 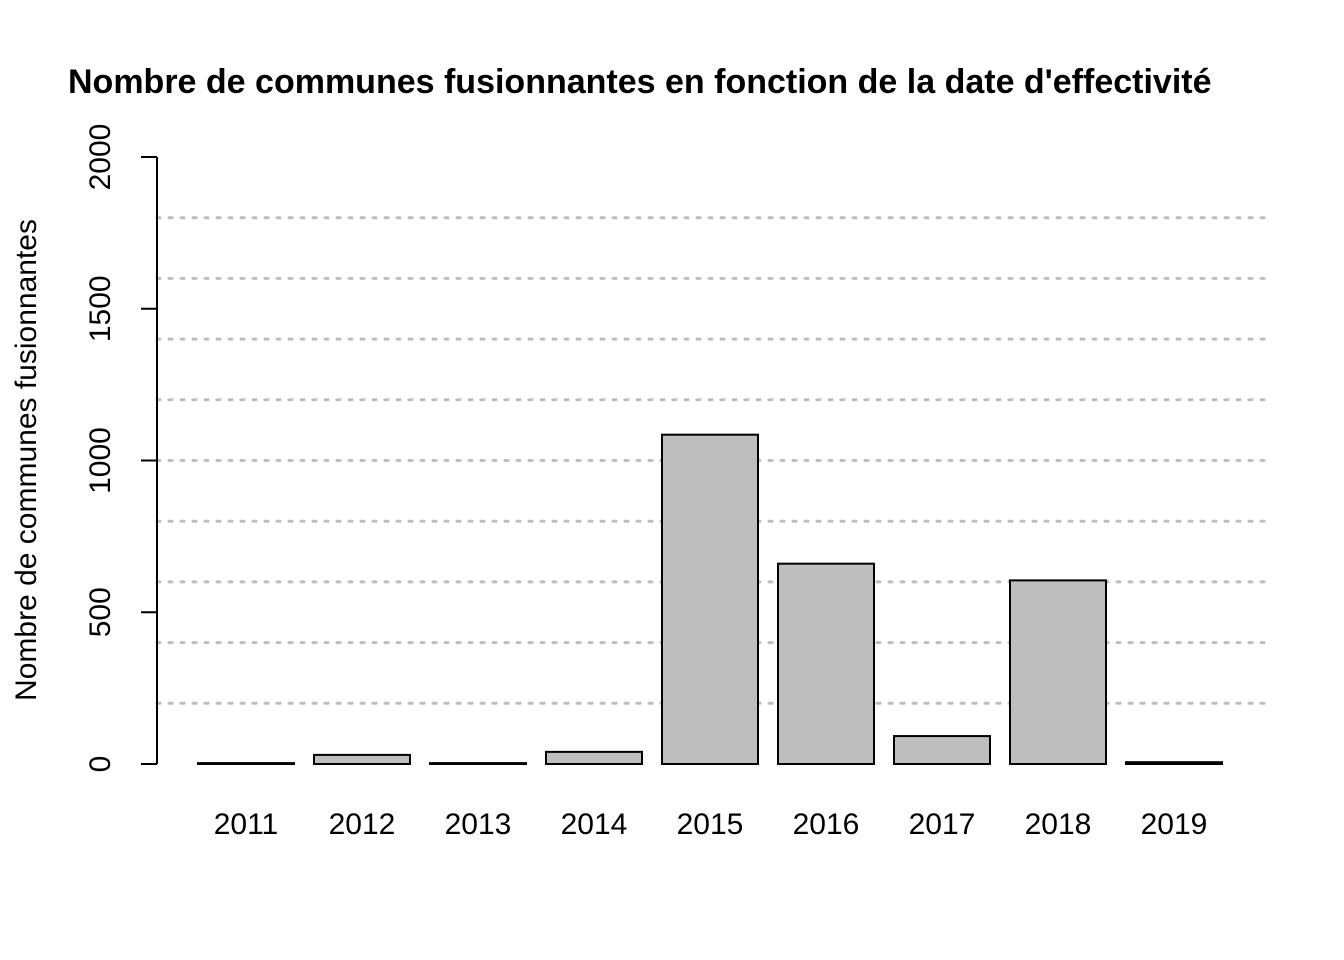 What do you see at coordinates (362, 824) in the screenshot?
I see `x-tick-label-2012: 2012` at bounding box center [362, 824].